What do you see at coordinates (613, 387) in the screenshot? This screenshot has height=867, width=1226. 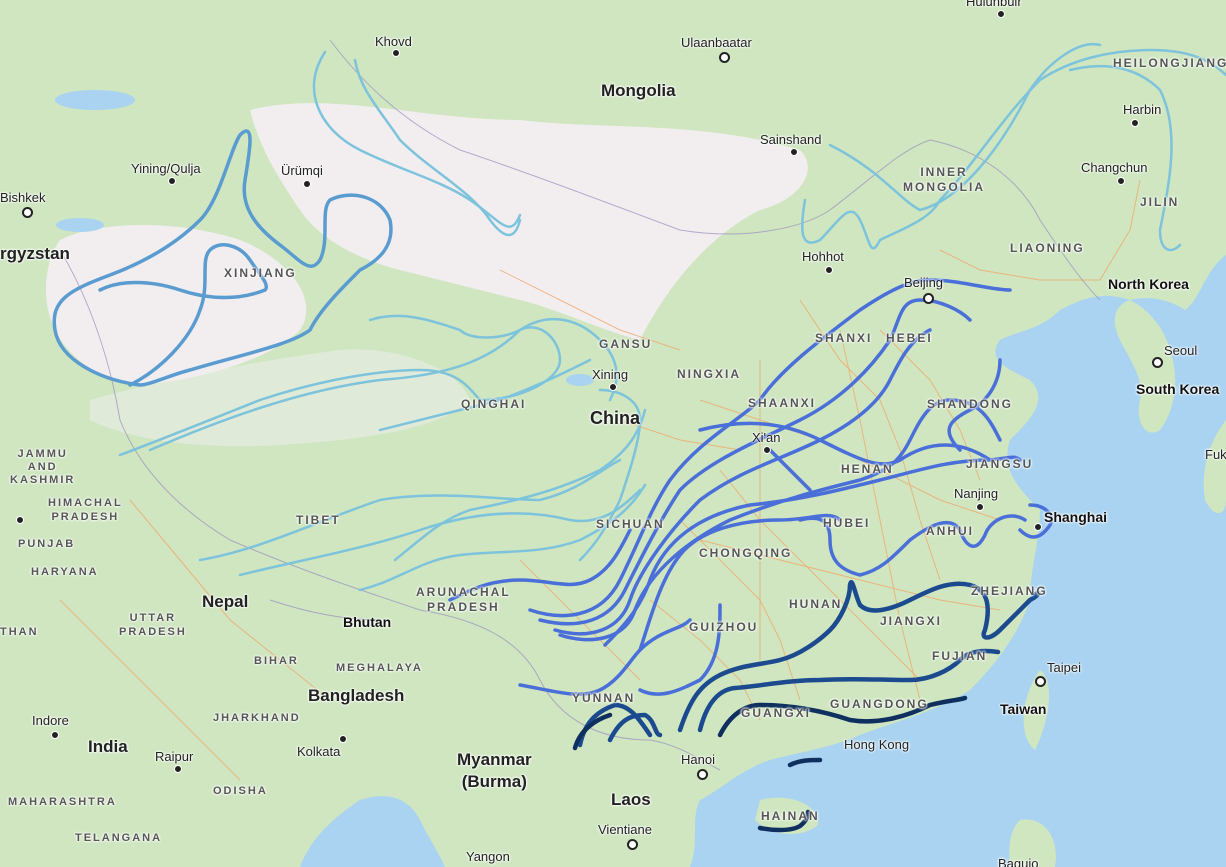 I see `city-dot-xining` at bounding box center [613, 387].